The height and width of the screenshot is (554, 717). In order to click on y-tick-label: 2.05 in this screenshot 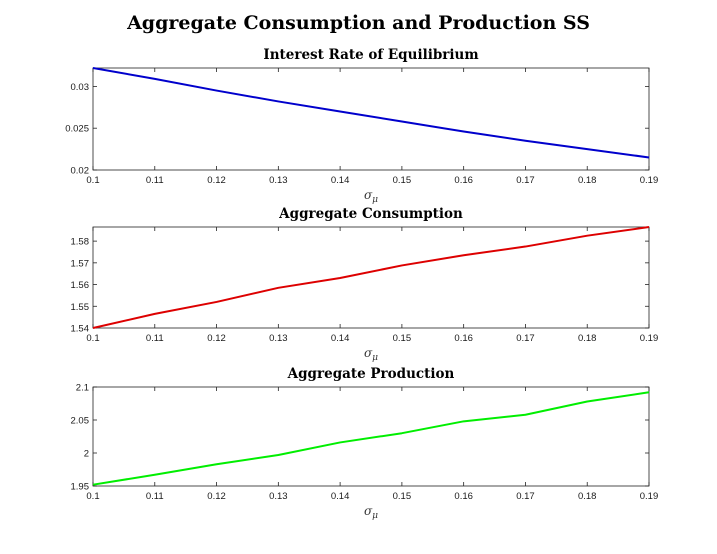, I will do `click(80, 421)`.